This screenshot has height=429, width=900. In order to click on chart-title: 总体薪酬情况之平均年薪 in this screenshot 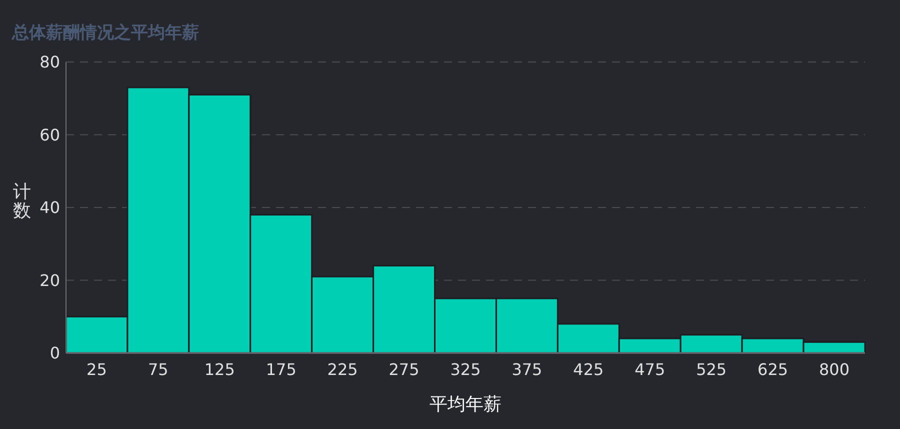, I will do `click(105, 33)`.